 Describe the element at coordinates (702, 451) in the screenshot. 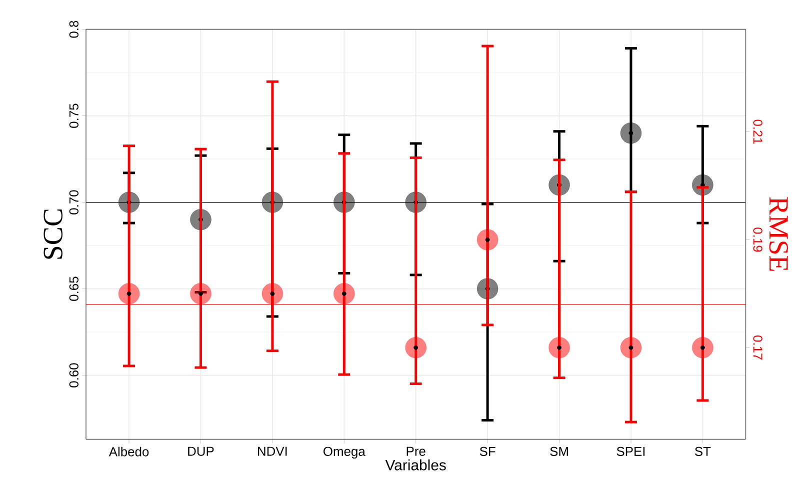

I see `x-tick-label: ST` at that location.